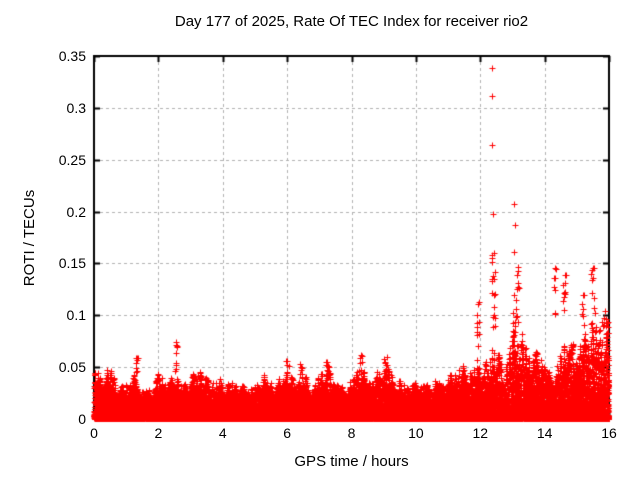 This screenshot has width=640, height=480. Describe the element at coordinates (72, 159) in the screenshot. I see `y-tick-label: 0.25` at that location.